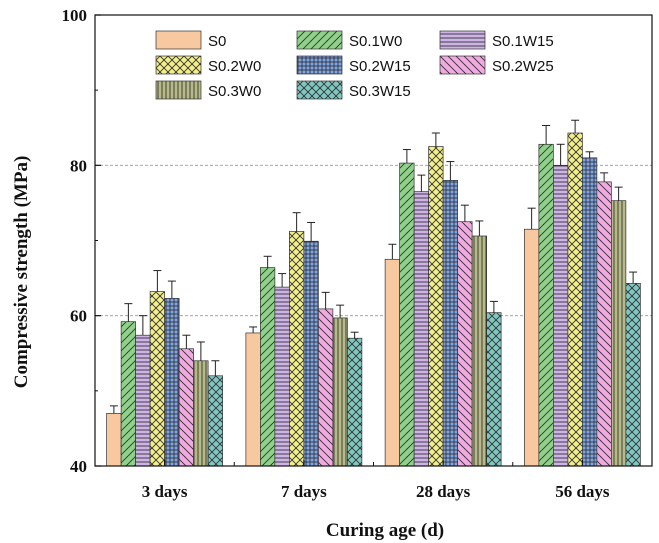 The image size is (659, 543). I want to click on error-bar-s0-2w25-56-days, so click(604, 177).